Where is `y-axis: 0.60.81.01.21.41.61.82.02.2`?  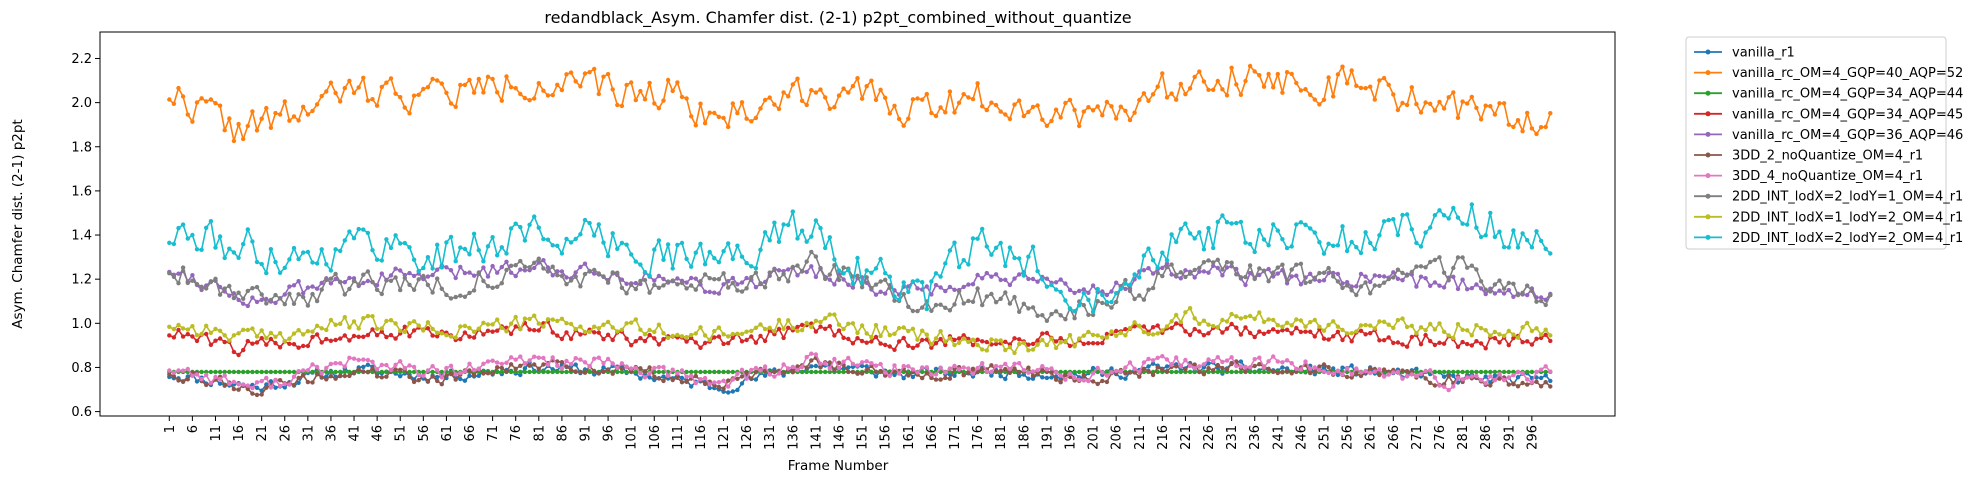
y-axis: 0.60.81.01.21.41.61.82.02.2 is located at coordinates (85, 236).